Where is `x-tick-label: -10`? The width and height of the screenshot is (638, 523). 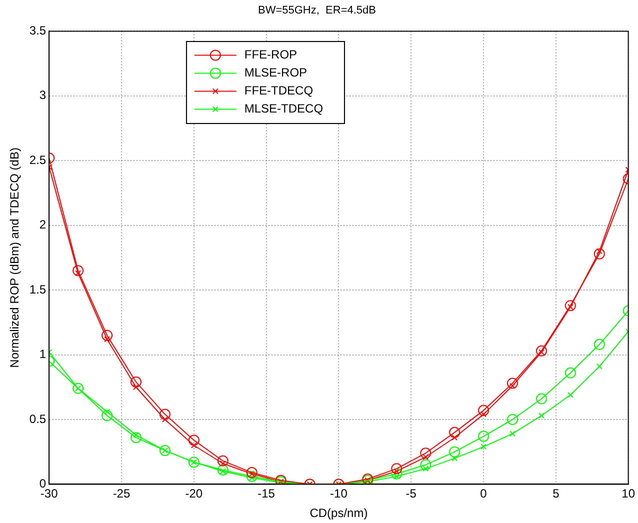
x-tick-label: -10 is located at coordinates (339, 493).